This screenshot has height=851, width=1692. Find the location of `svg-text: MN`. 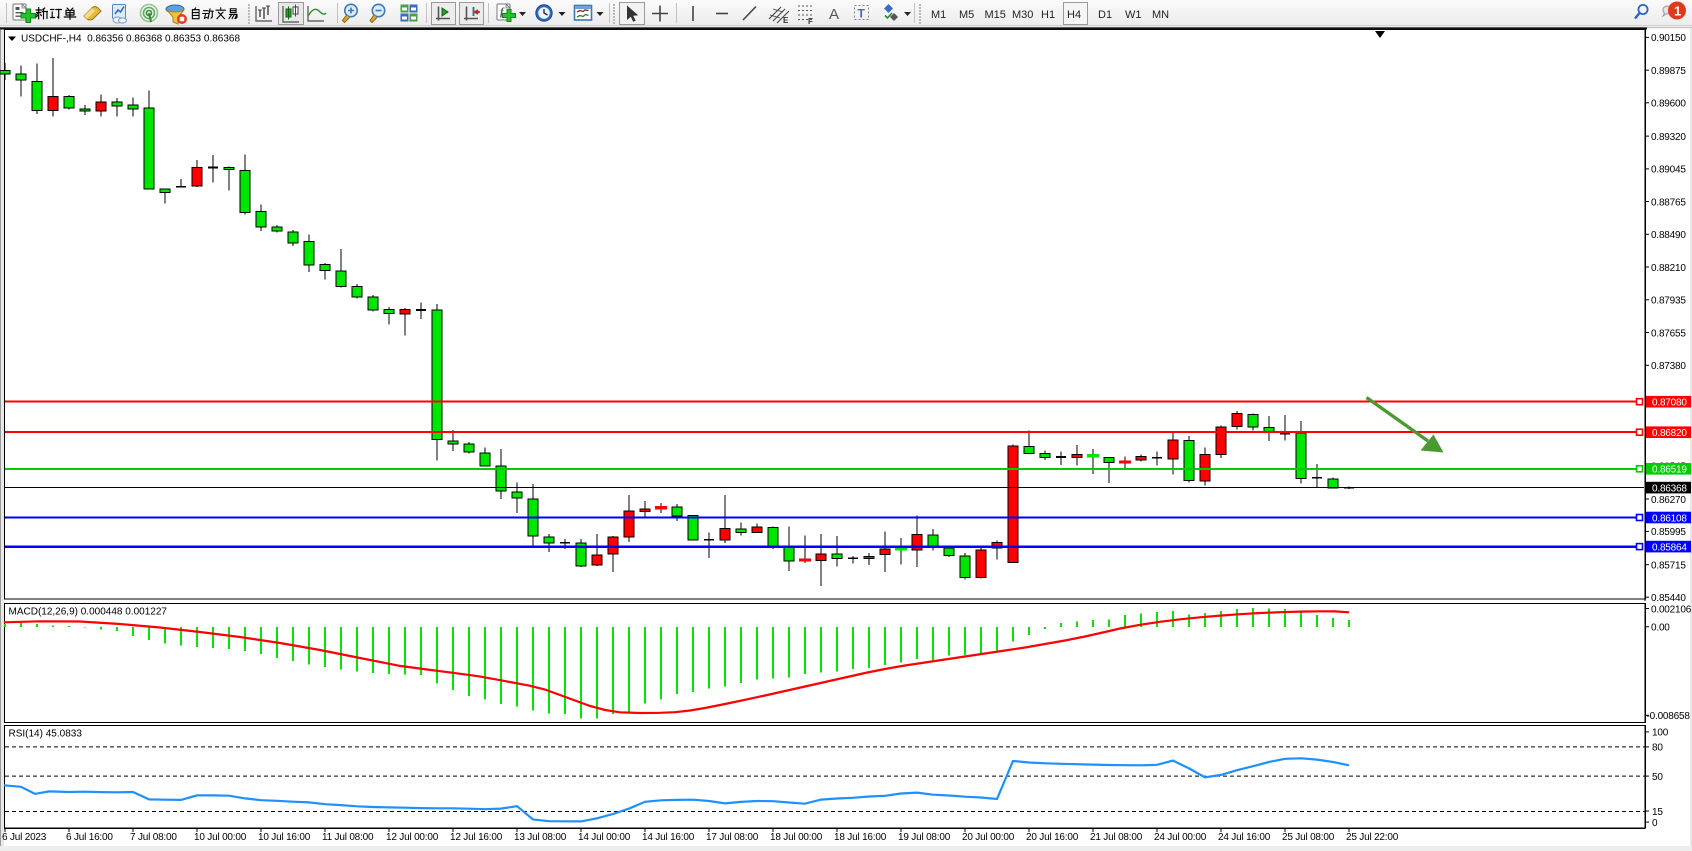

svg-text: MN is located at coordinates (1160, 15).